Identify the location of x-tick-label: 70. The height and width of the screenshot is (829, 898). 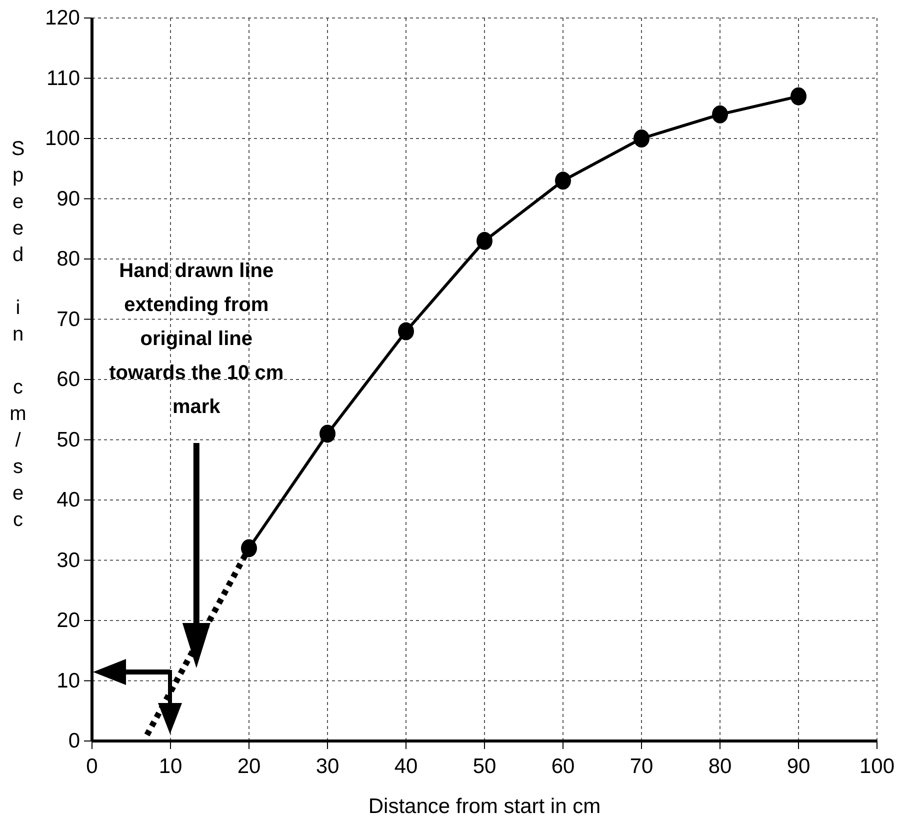
(642, 766).